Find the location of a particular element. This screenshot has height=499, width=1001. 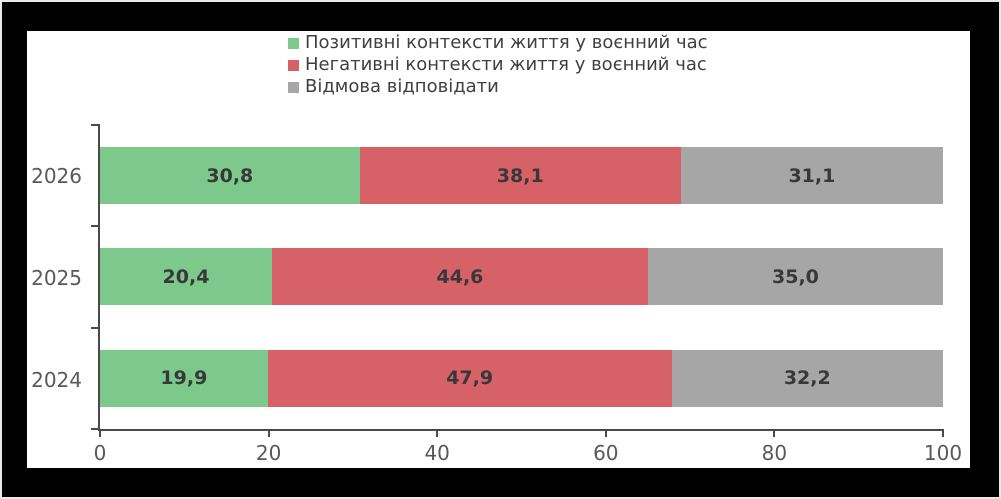

legend-item: Позитивні контексти життя у воєнний час is located at coordinates (498, 43).